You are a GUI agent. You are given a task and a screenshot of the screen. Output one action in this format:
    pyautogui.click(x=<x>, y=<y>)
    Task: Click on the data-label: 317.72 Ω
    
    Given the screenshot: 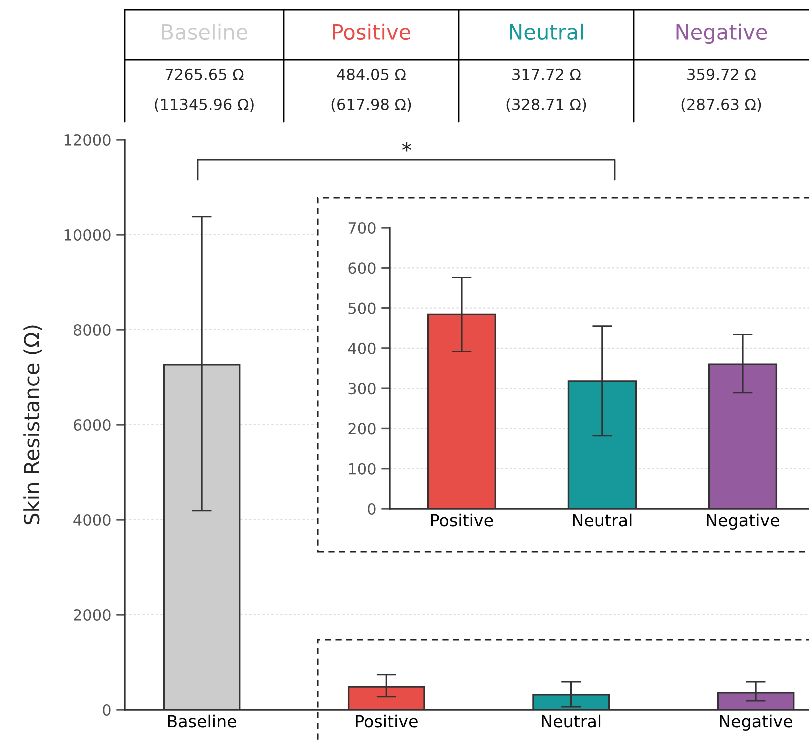 What is the action you would take?
    pyautogui.click(x=546, y=74)
    